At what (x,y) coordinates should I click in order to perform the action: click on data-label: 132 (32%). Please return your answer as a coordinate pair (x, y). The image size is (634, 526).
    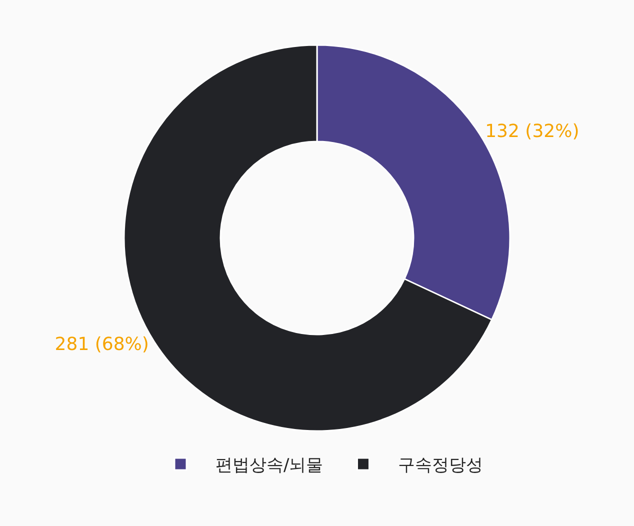
    Looking at the image, I should click on (532, 131).